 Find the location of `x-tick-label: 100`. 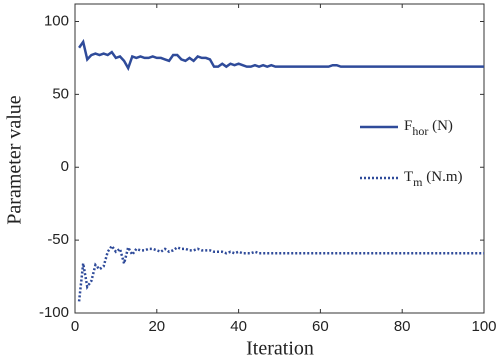

x-tick-label: 100 is located at coordinates (483, 326).